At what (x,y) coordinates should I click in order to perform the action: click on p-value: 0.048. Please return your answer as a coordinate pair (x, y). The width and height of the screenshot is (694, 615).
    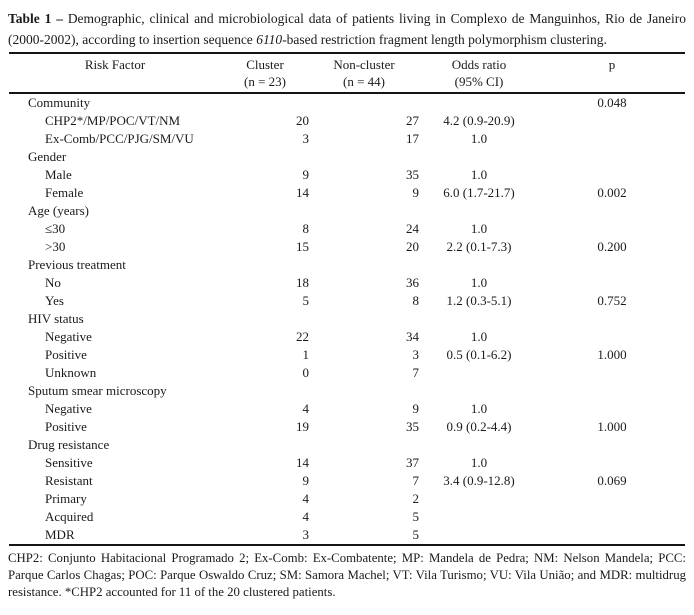
    Looking at the image, I should click on (612, 102).